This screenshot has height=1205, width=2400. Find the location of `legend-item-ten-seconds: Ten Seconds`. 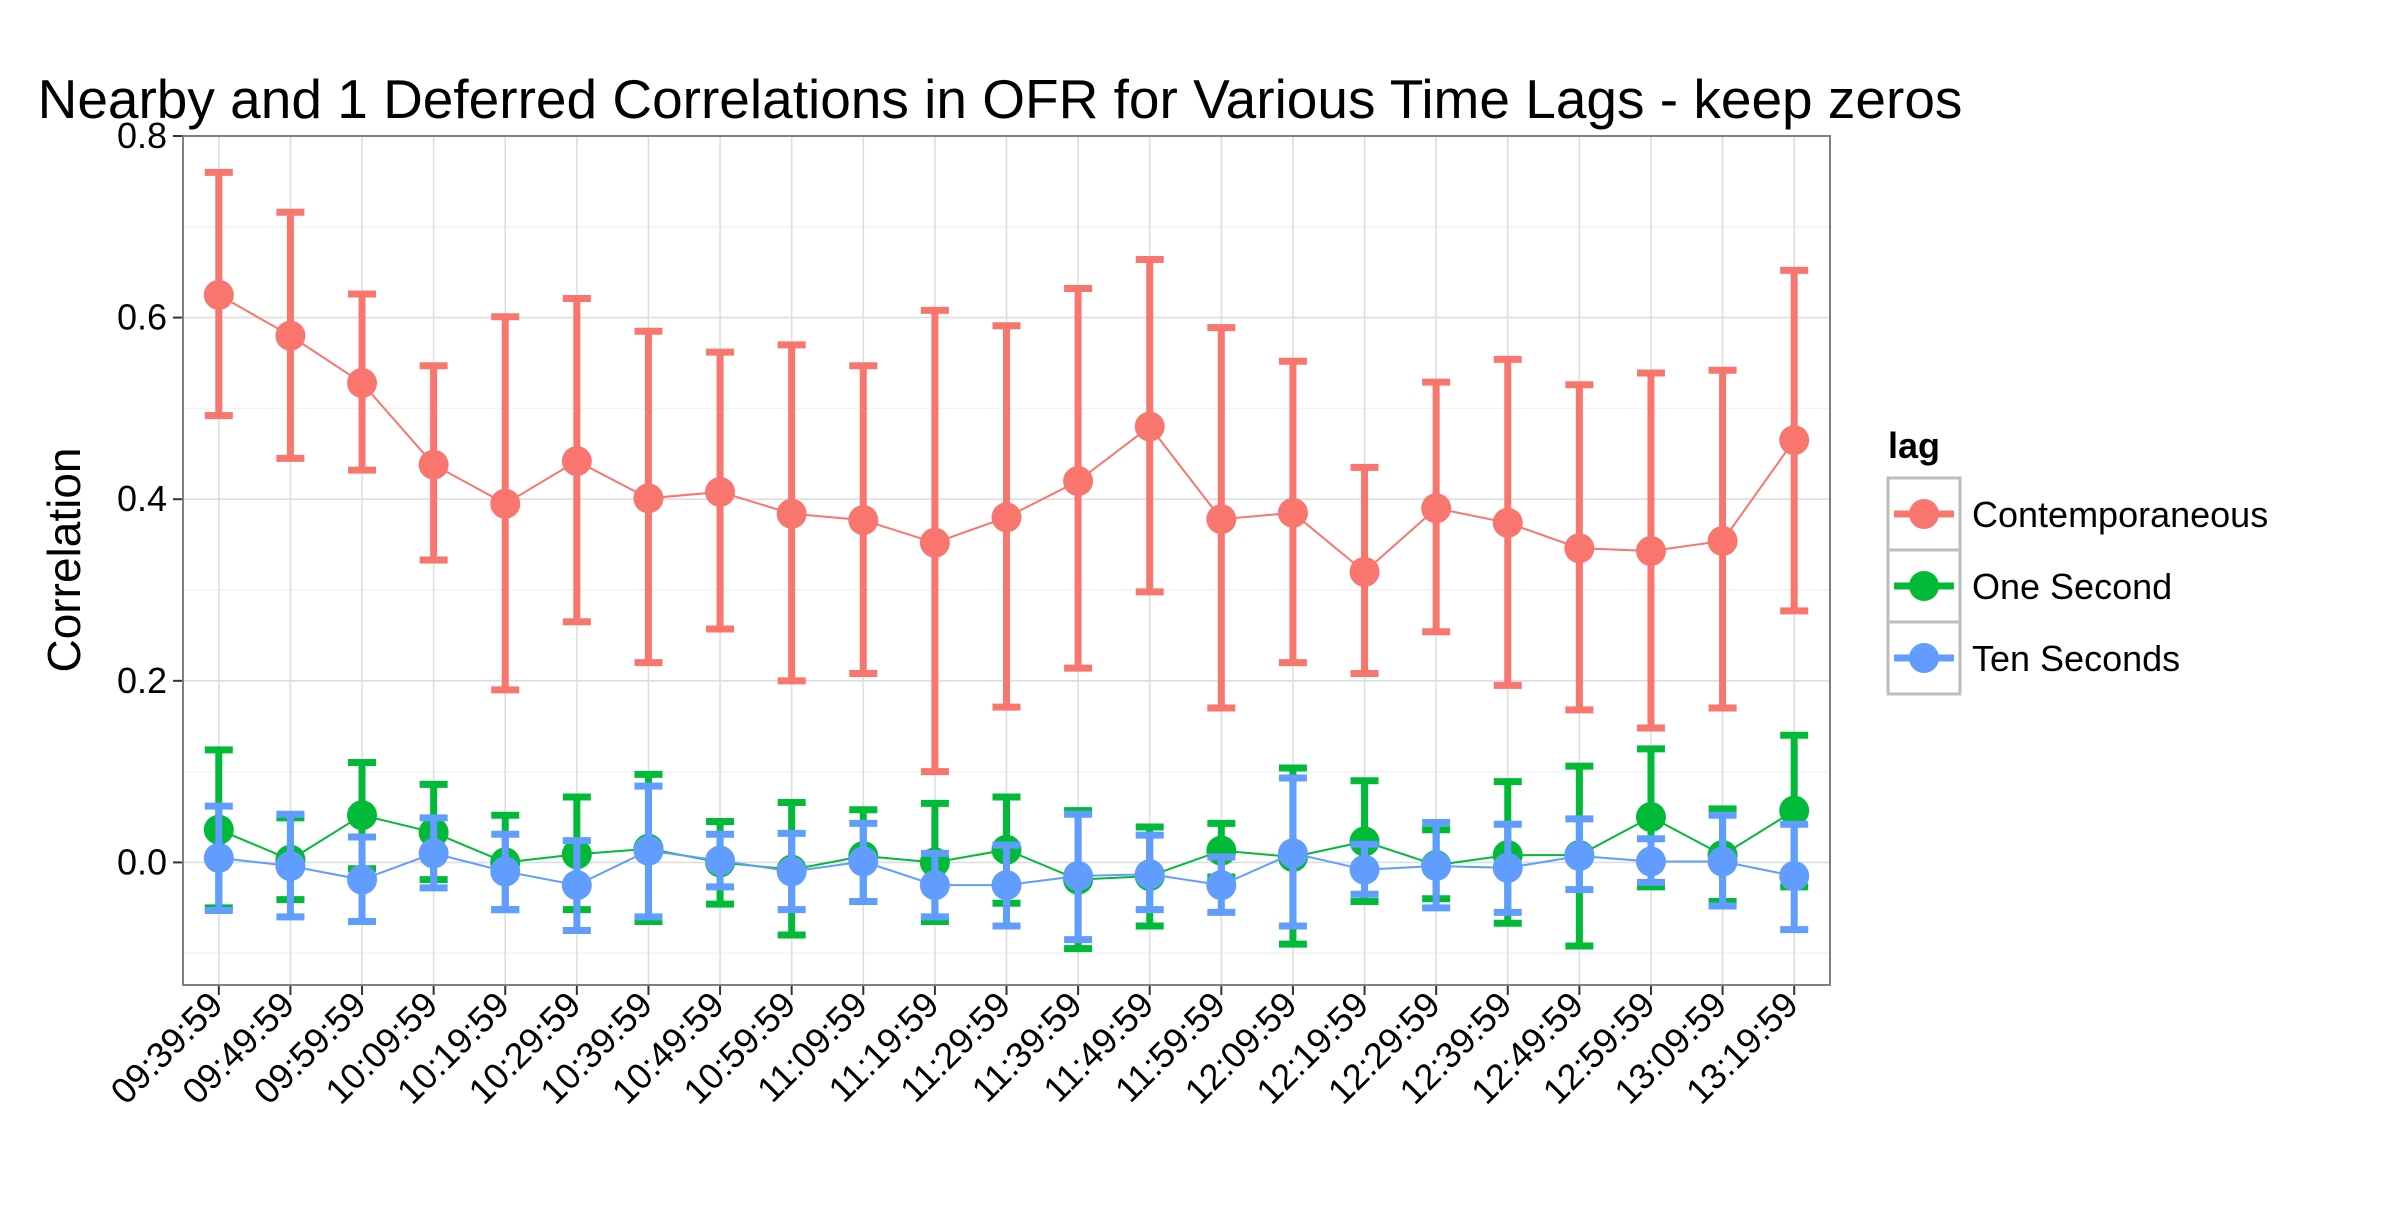

legend-item-ten-seconds: Ten Seconds is located at coordinates (2033, 658).